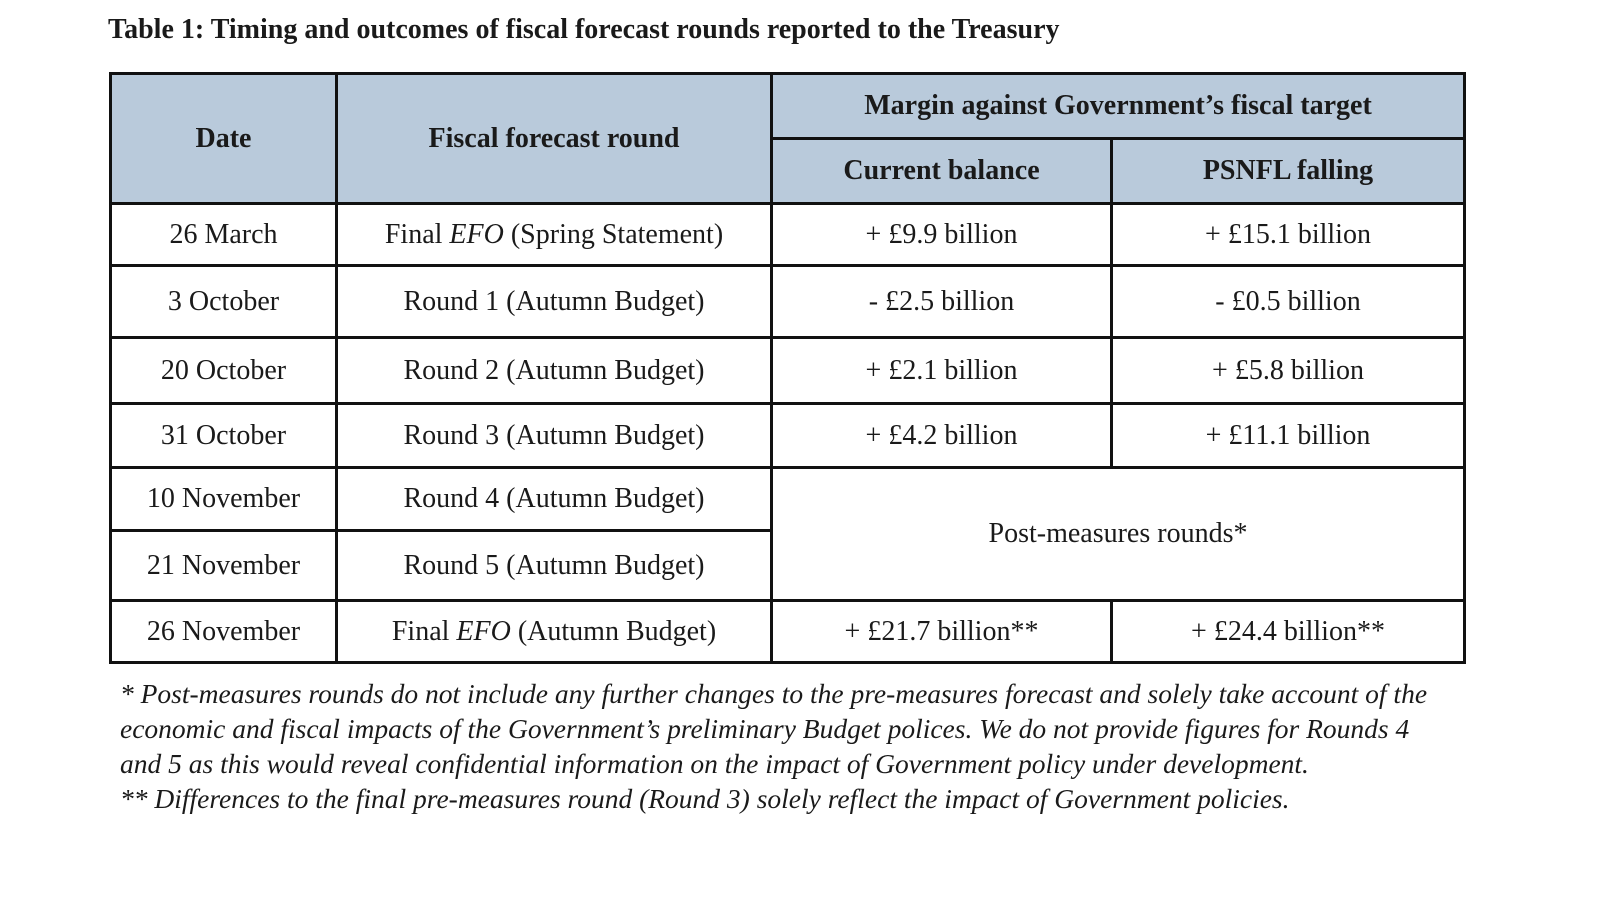 The width and height of the screenshot is (1600, 900). I want to click on date-cell: 3 October, so click(223, 301).